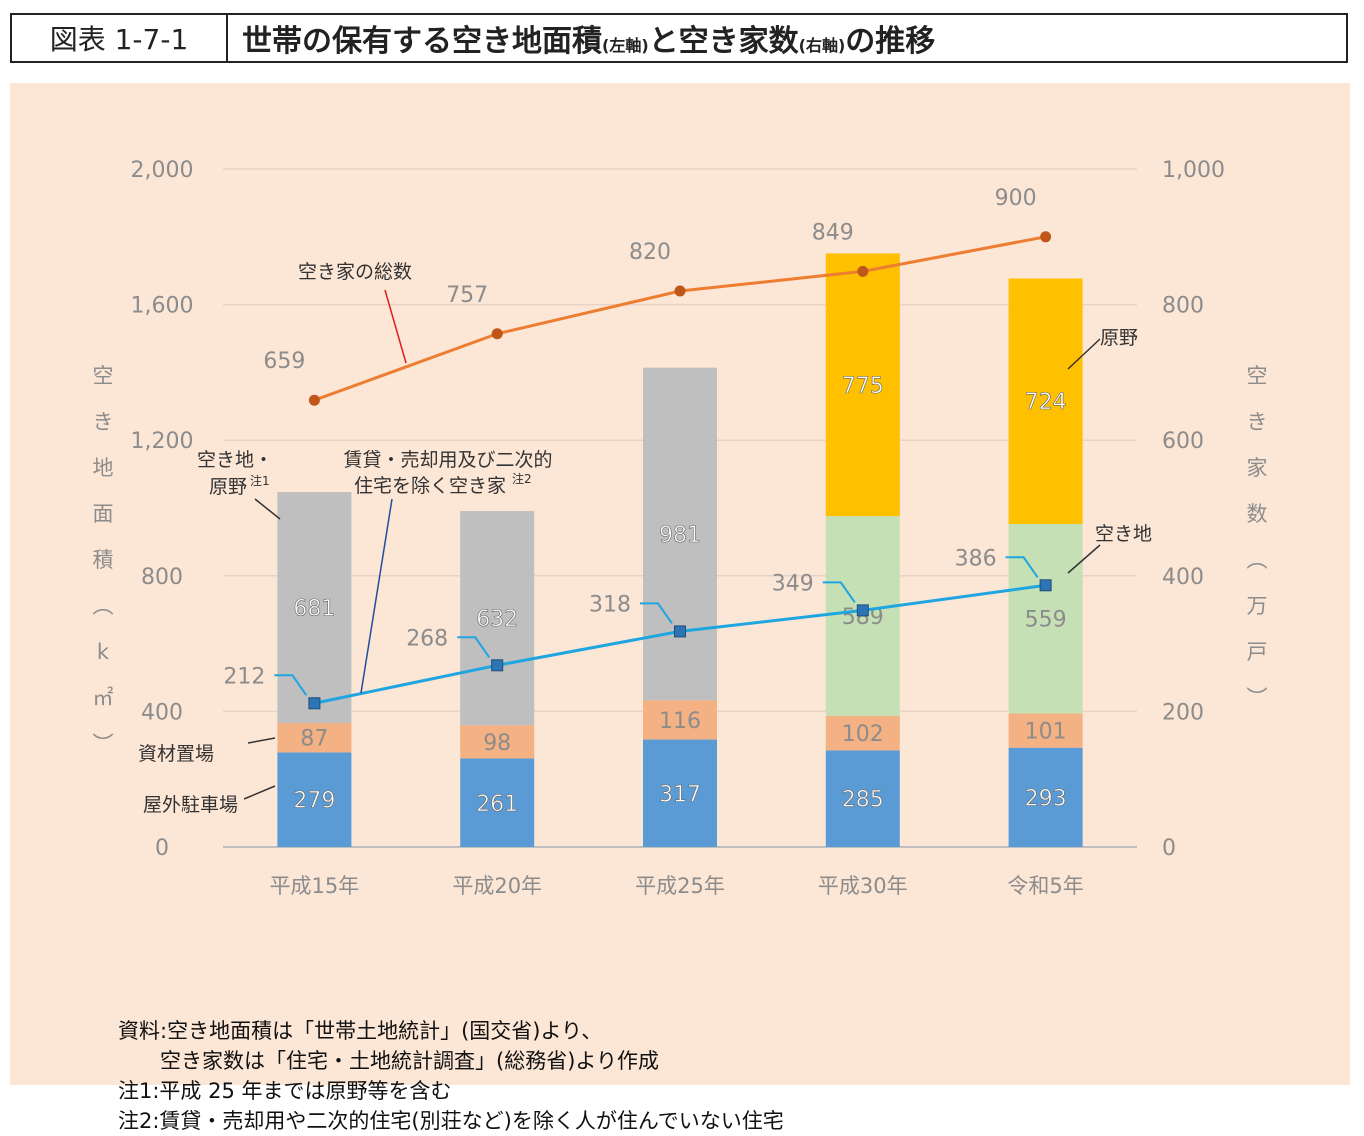 The height and width of the screenshot is (1136, 1364). What do you see at coordinates (1183, 577) in the screenshot?
I see `right-tick-label: 400` at bounding box center [1183, 577].